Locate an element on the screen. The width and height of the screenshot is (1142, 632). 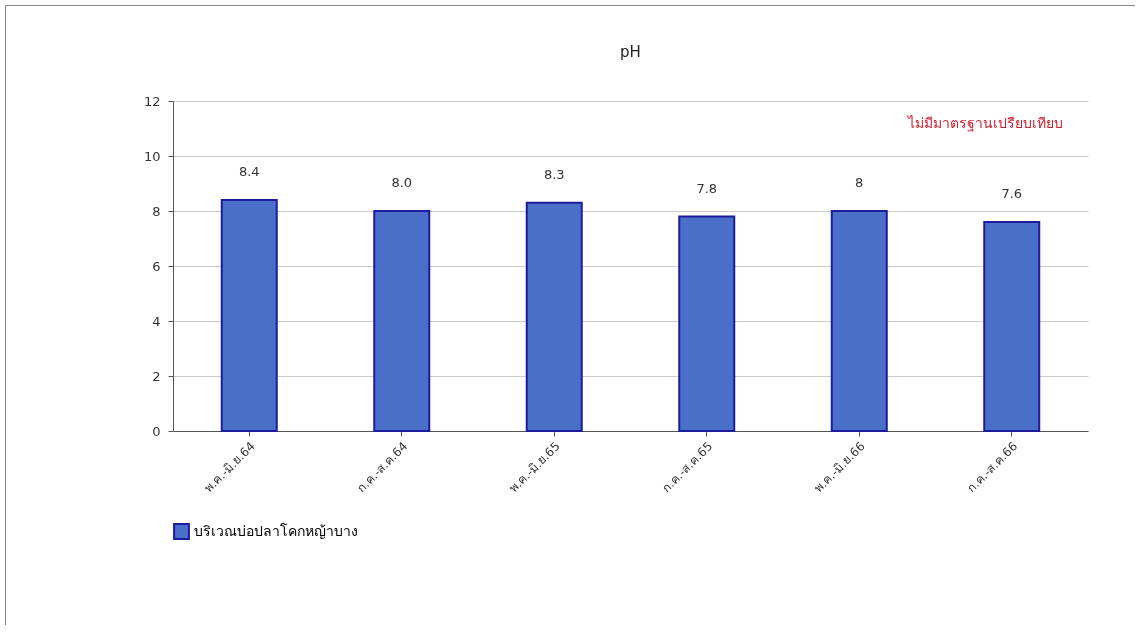
y-tick-label: 12 is located at coordinates (152, 101).